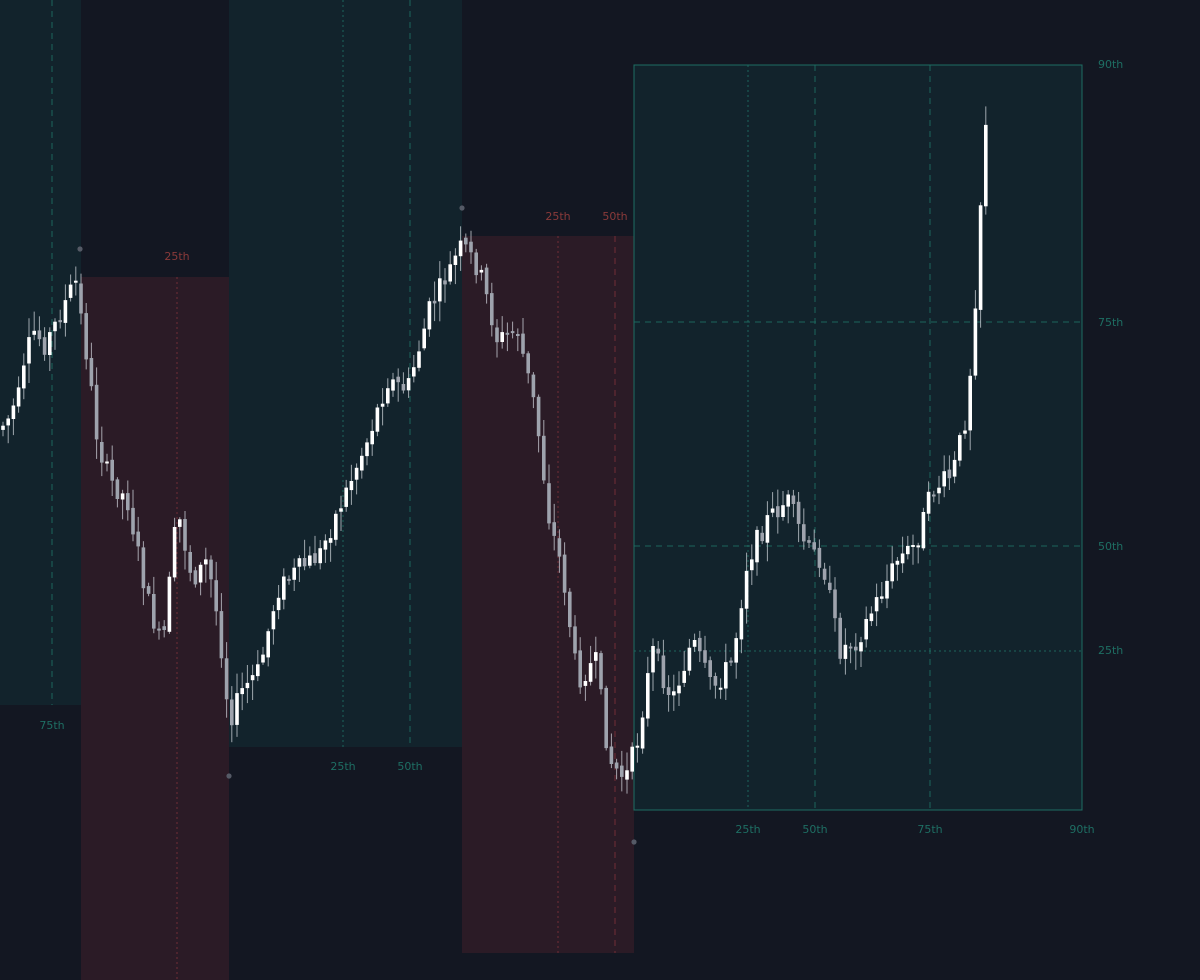 This screenshot has width=1200, height=980. I want to click on zone-5-y-level-label: 90th, so click(1110, 64).